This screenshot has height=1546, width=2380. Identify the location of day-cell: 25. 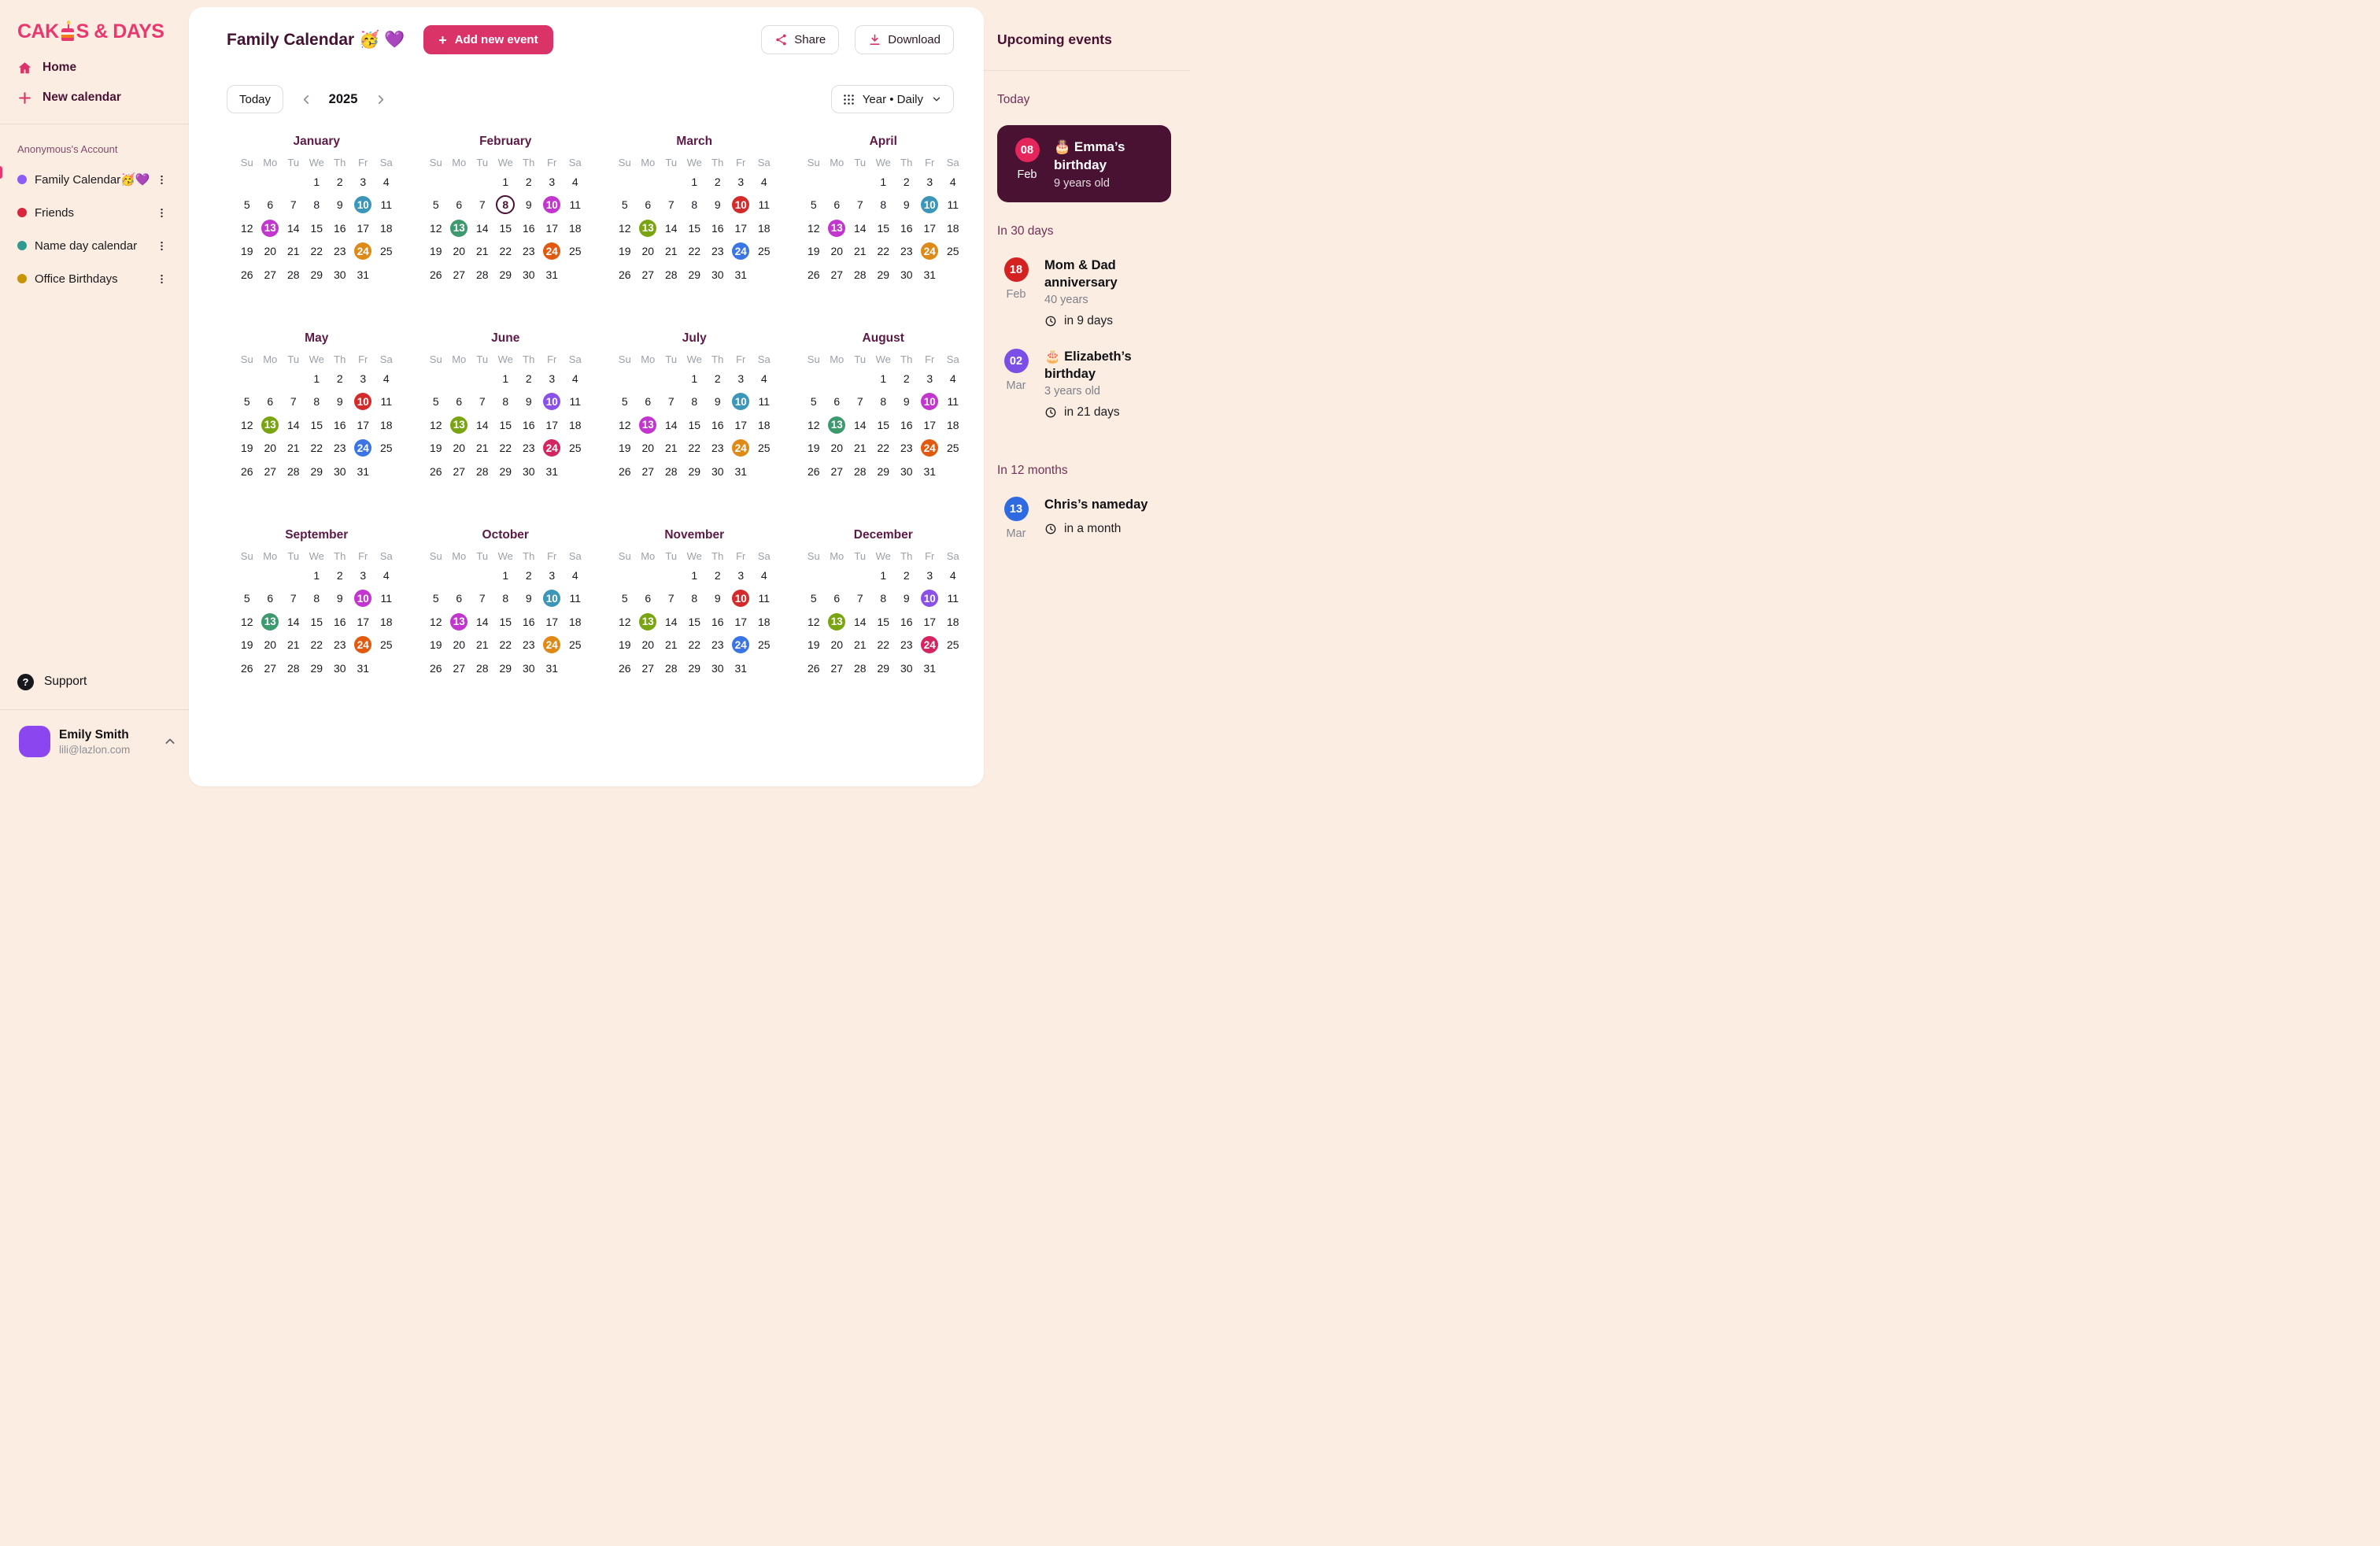
(386, 448).